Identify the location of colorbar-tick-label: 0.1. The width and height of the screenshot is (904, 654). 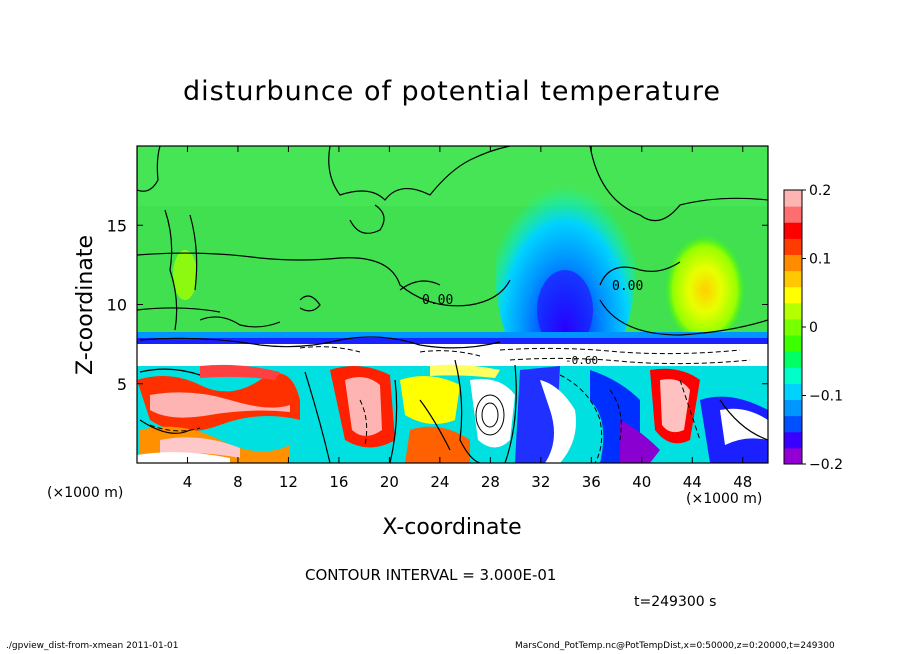
(820, 260).